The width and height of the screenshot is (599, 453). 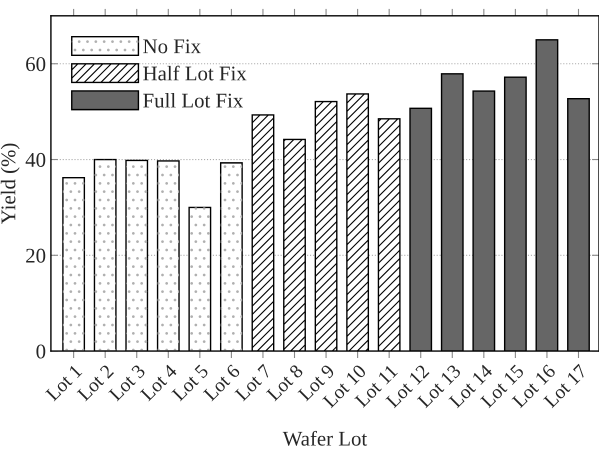 What do you see at coordinates (36, 255) in the screenshot?
I see `y-tick-label: 20` at bounding box center [36, 255].